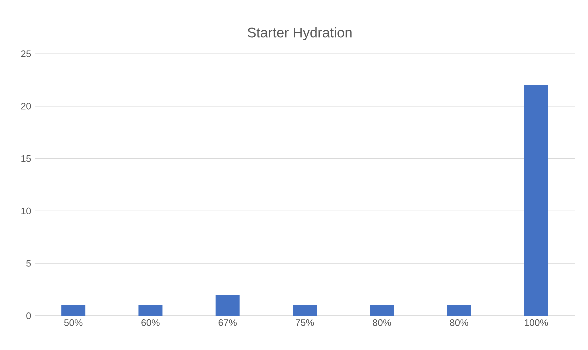 This screenshot has height=350, width=588. I want to click on x-tick-label: 50%, so click(73, 323).